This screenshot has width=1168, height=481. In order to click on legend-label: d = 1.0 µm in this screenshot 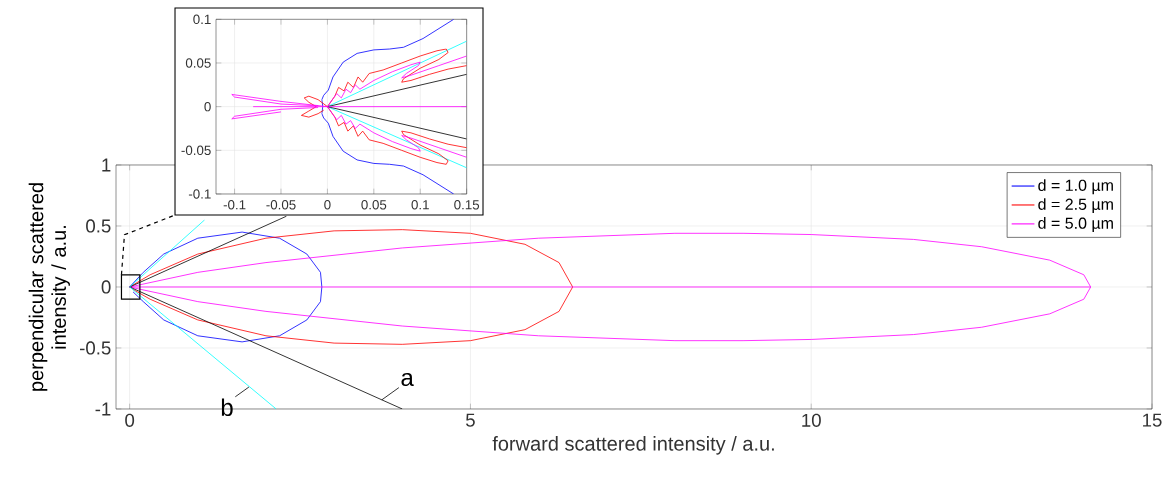, I will do `click(1075, 187)`.